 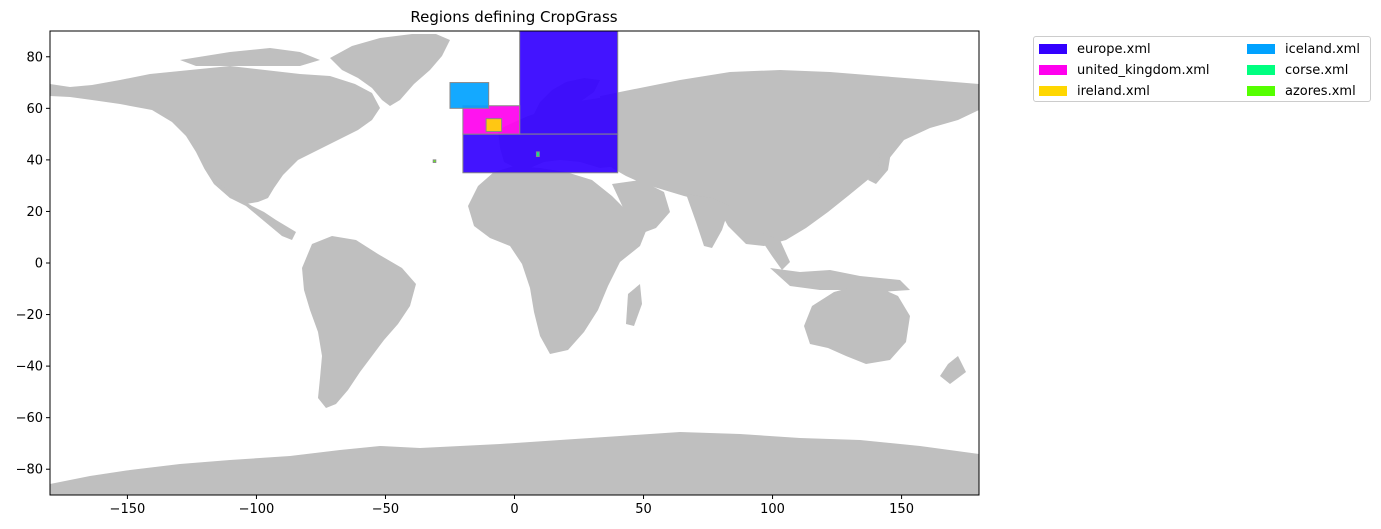 What do you see at coordinates (789, 158) in the screenshot?
I see `land-asia` at bounding box center [789, 158].